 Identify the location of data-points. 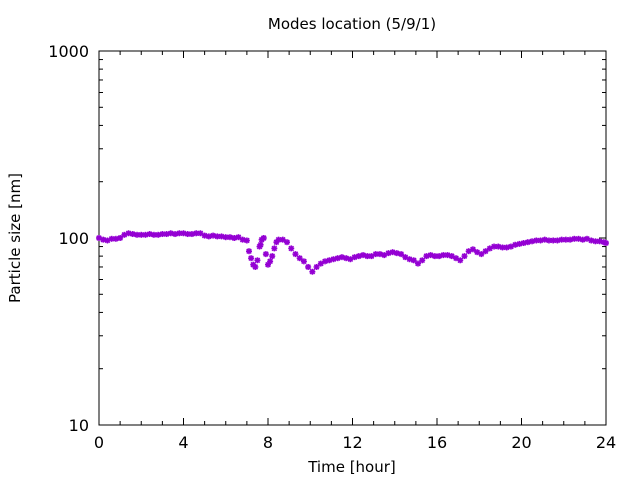
(352, 252).